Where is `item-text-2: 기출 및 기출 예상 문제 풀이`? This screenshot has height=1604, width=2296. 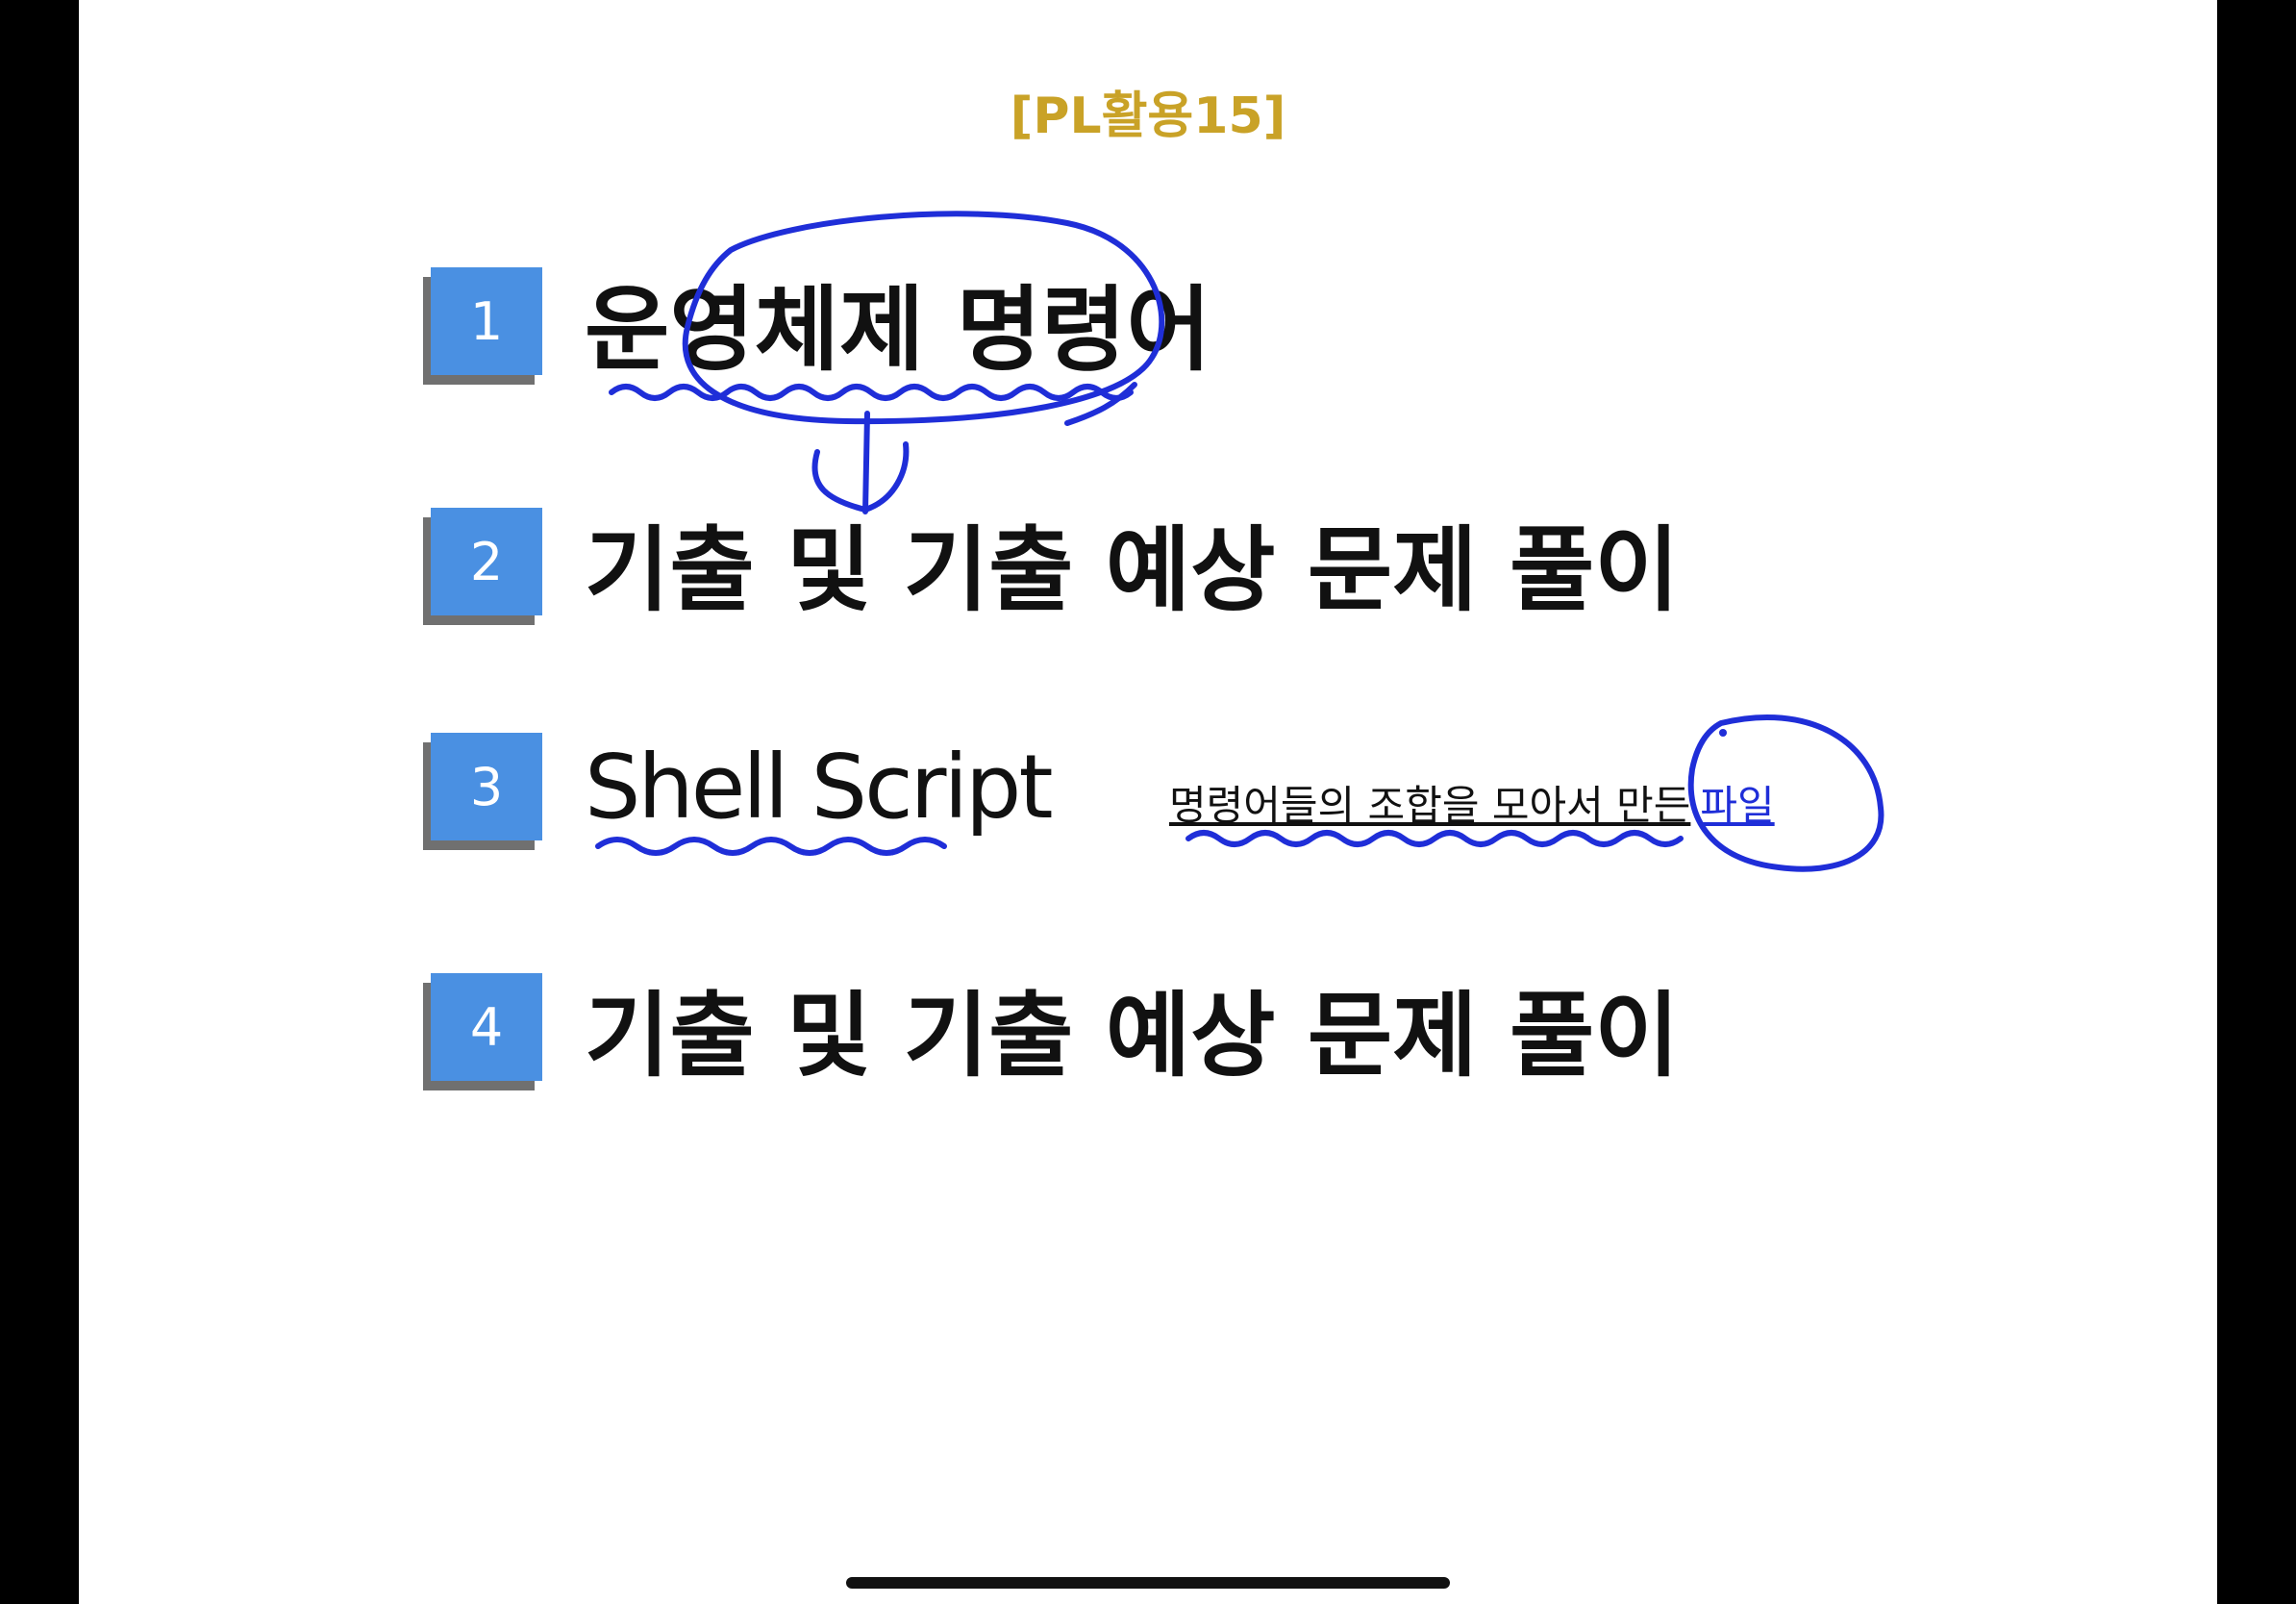 item-text-2: 기출 및 기출 예상 문제 풀이 is located at coordinates (1132, 569).